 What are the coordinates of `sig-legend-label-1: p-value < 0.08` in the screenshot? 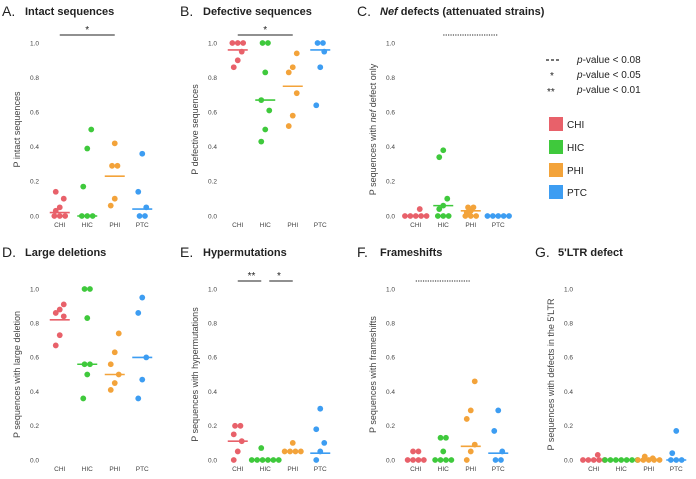 It's located at (608, 60).